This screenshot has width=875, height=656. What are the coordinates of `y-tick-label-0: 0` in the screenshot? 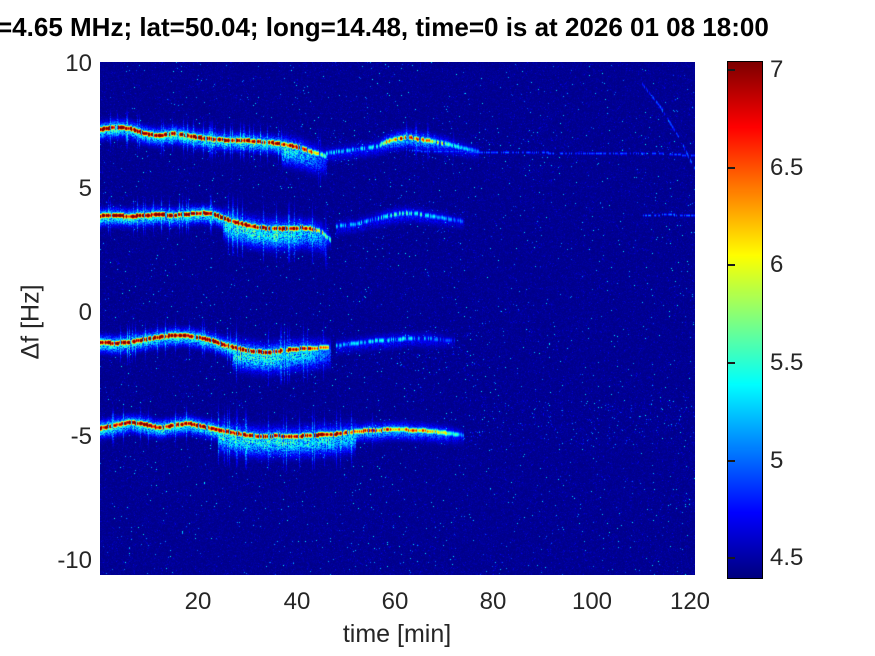 It's located at (85, 312).